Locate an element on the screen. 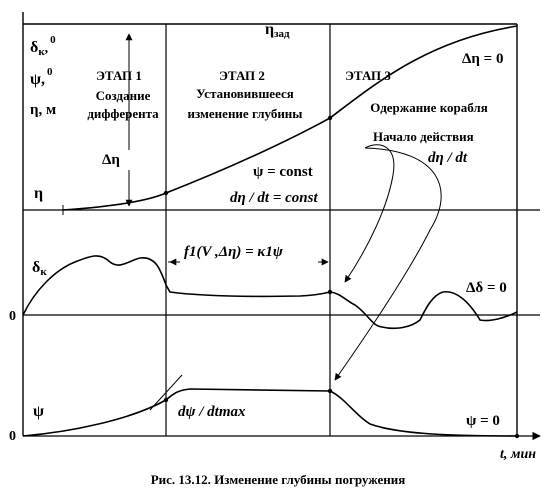 This screenshot has height=496, width=557. delta-eta-label: Δη is located at coordinates (111, 160).